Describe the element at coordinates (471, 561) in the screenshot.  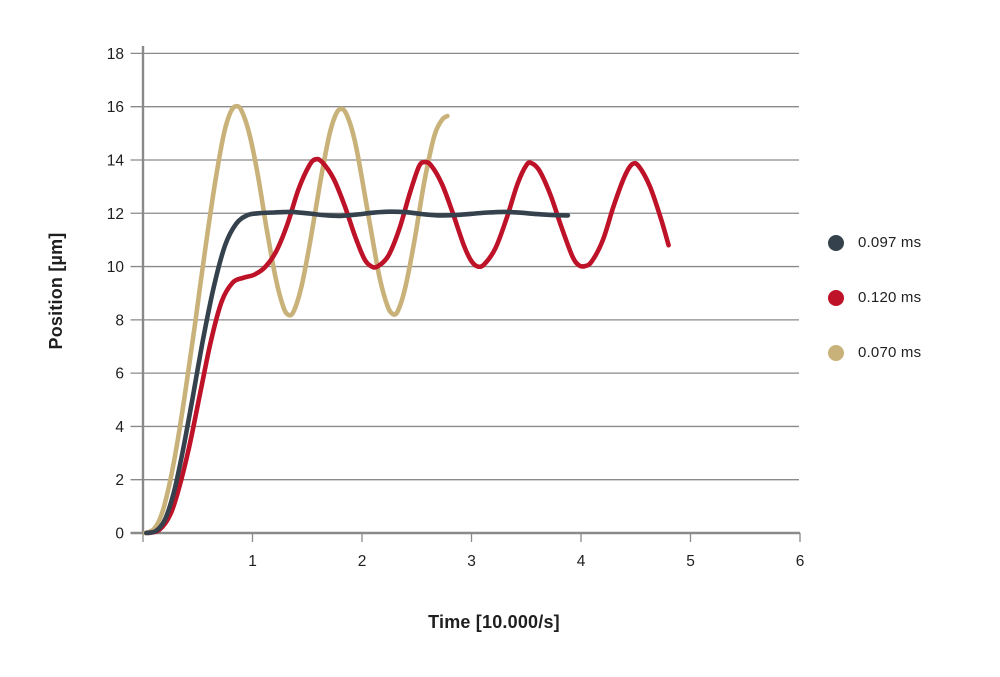
I see `x-tick-label-3: 3` at that location.